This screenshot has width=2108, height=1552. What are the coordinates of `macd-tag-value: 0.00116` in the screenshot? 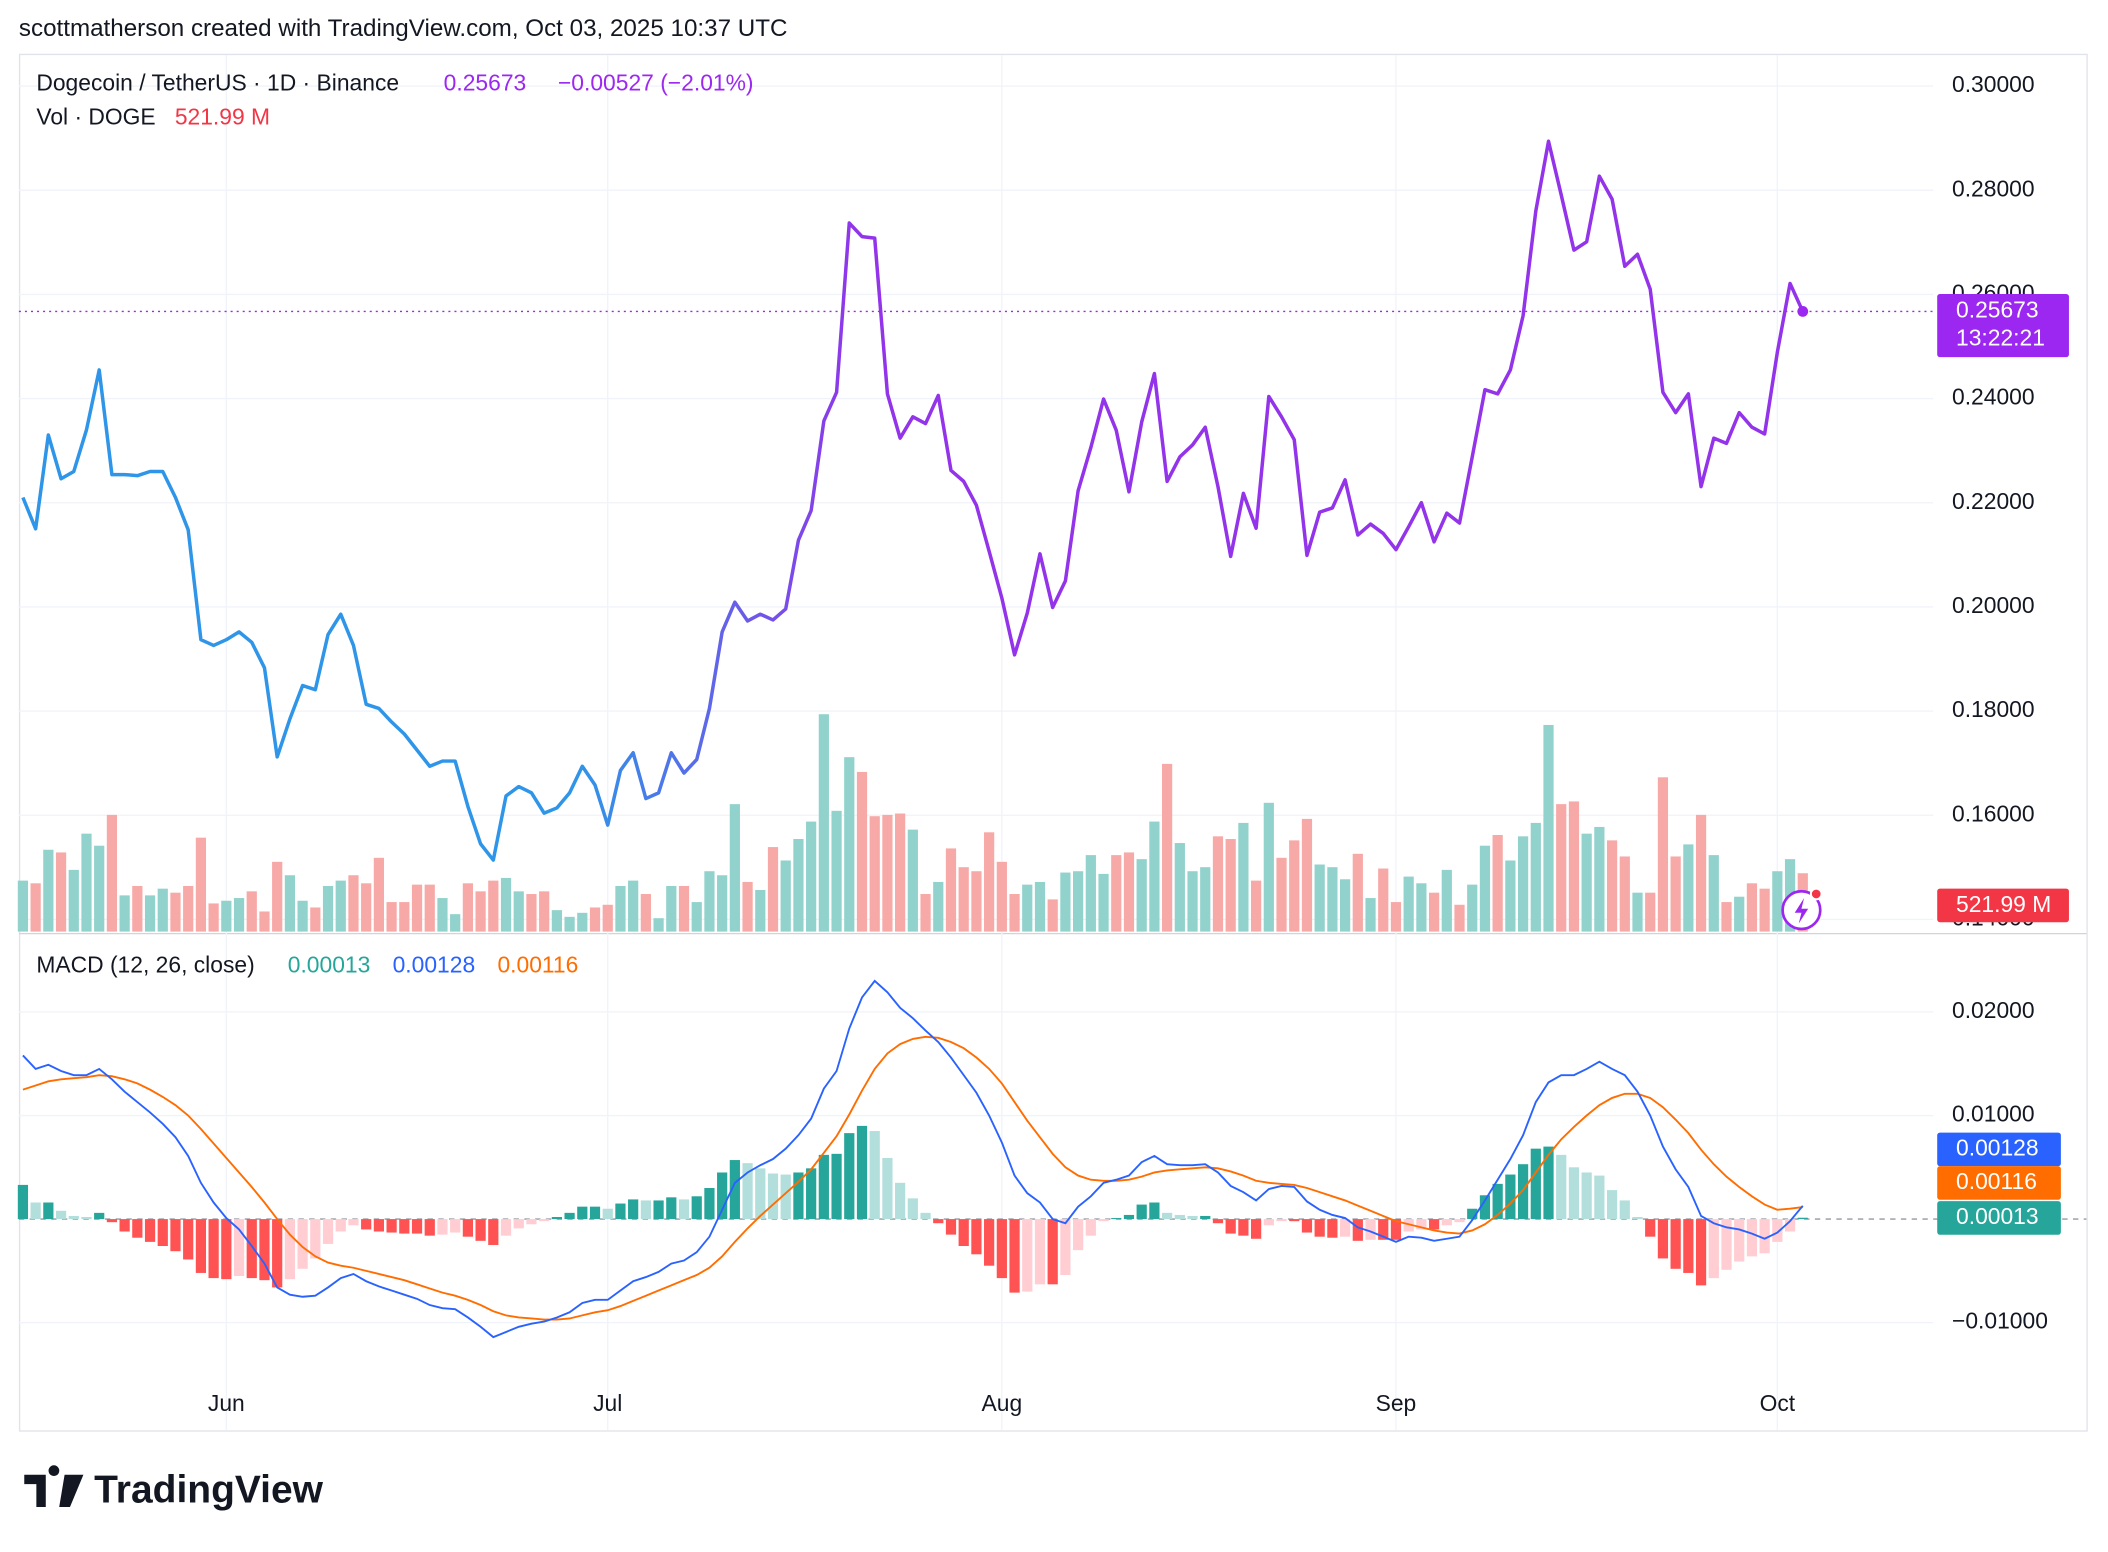 It's located at (1996, 1181).